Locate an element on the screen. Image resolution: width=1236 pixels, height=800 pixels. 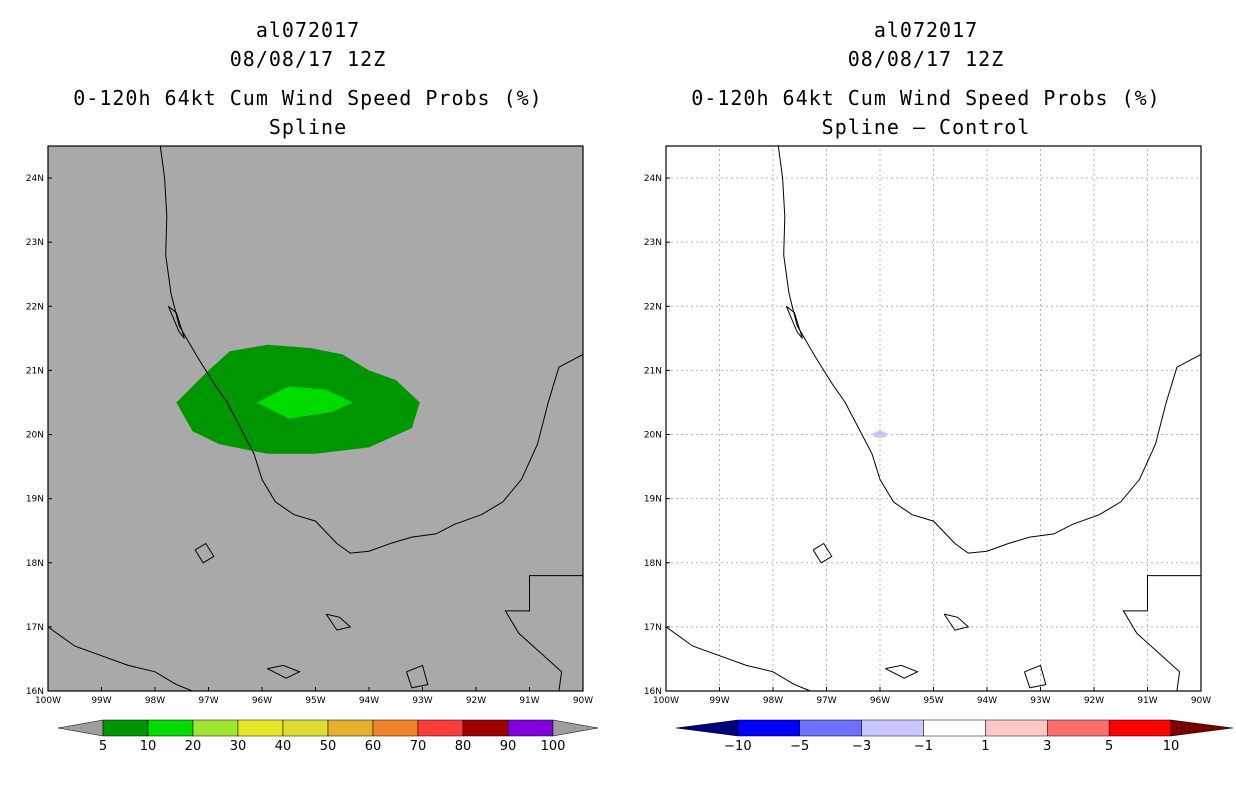
colorbar-label: 20 is located at coordinates (193, 746).